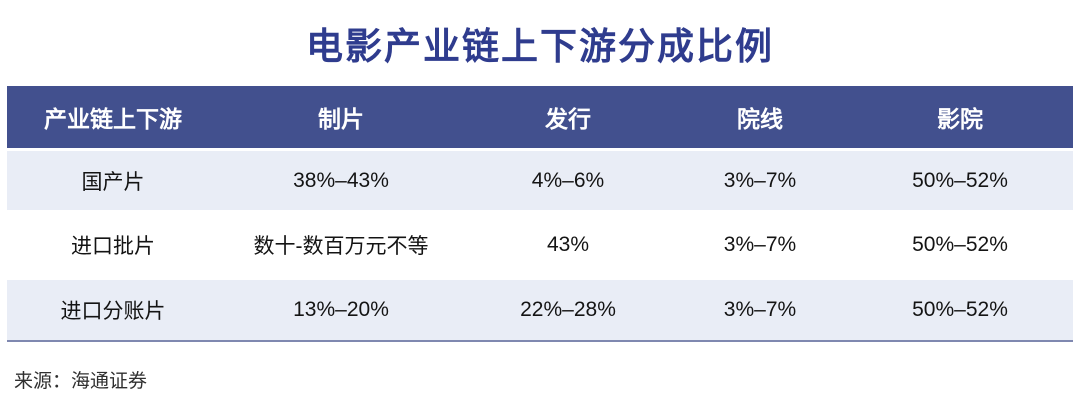  Describe the element at coordinates (960, 118) in the screenshot. I see `col-header-cinema: 影院` at that location.